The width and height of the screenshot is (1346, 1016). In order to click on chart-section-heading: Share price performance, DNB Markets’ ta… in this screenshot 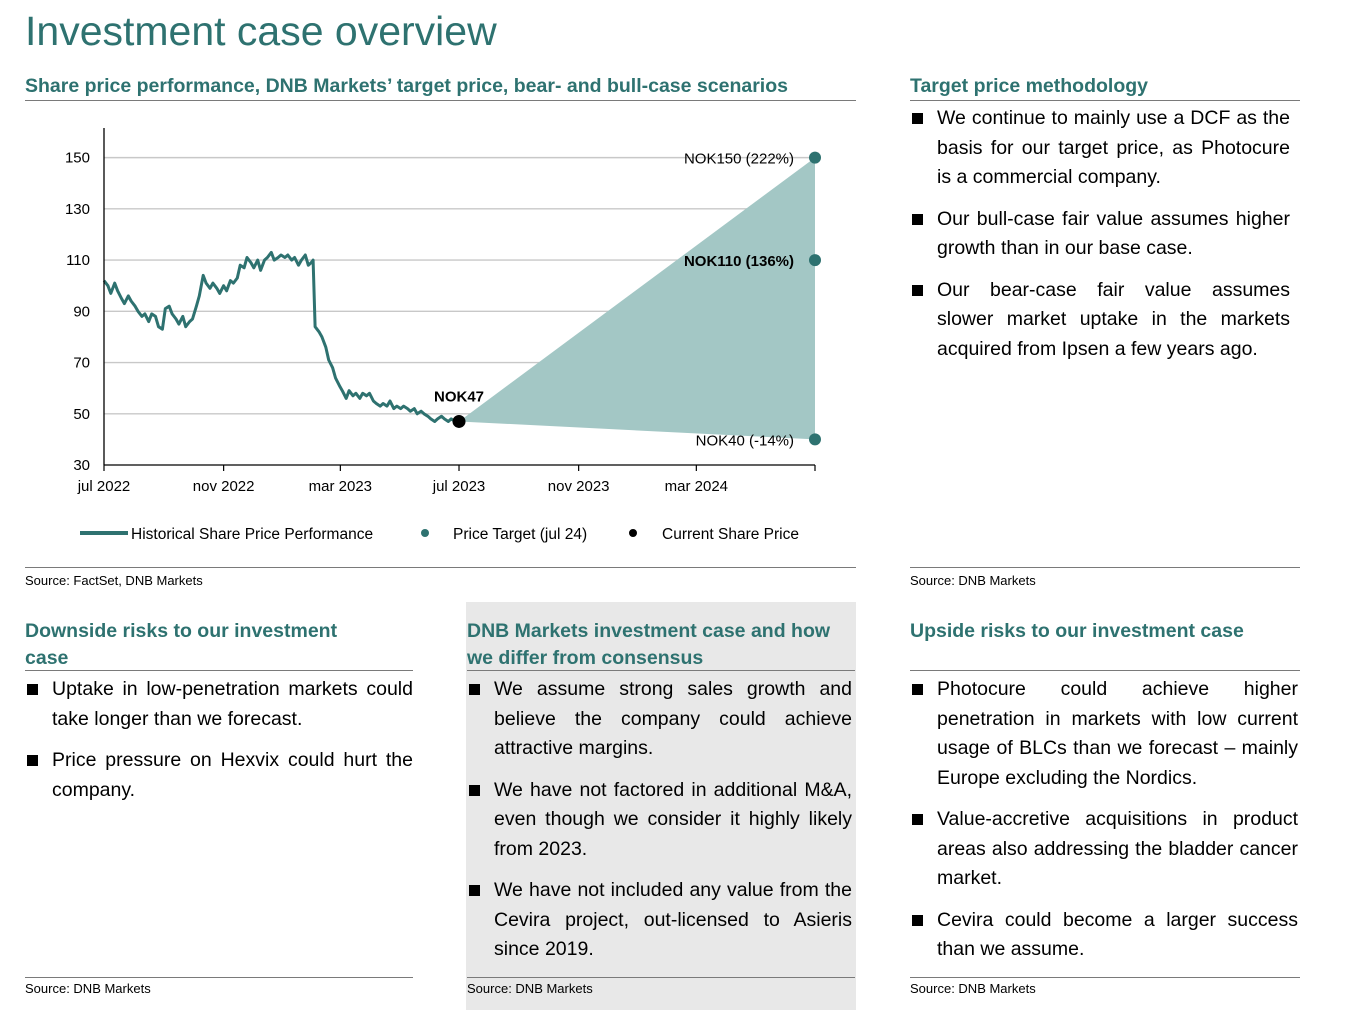, I will do `click(406, 86)`.